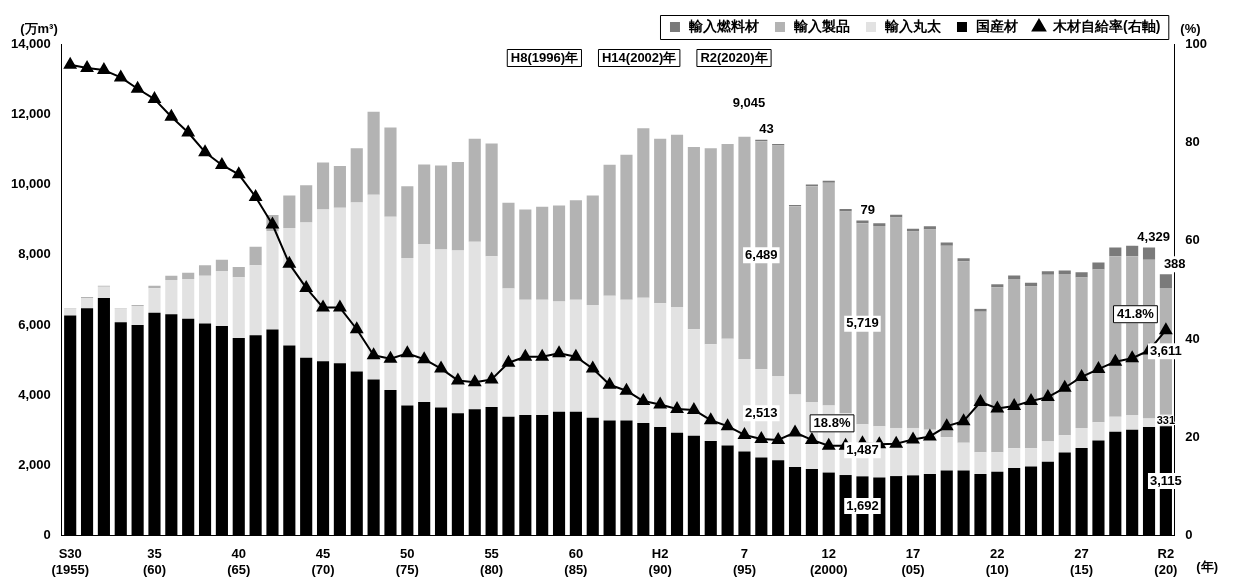  Describe the element at coordinates (34, 465) in the screenshot. I see `y-tick-label: 2,000` at that location.